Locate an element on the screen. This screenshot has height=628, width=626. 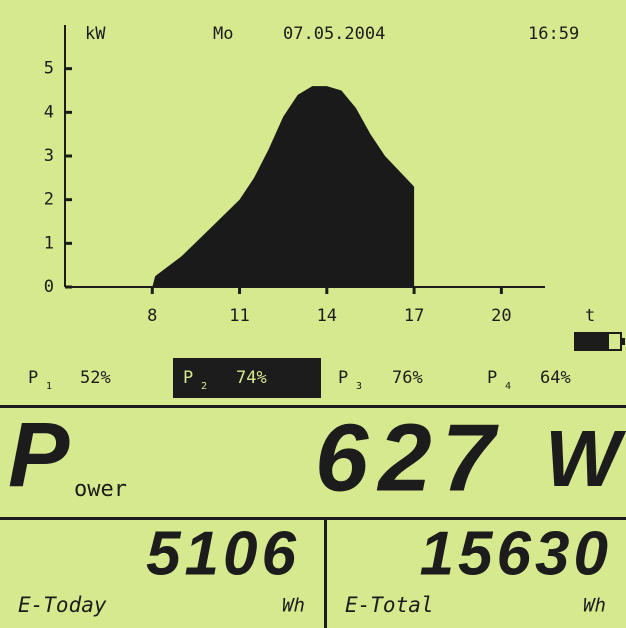
x-tick-label: 14 is located at coordinates (327, 316).